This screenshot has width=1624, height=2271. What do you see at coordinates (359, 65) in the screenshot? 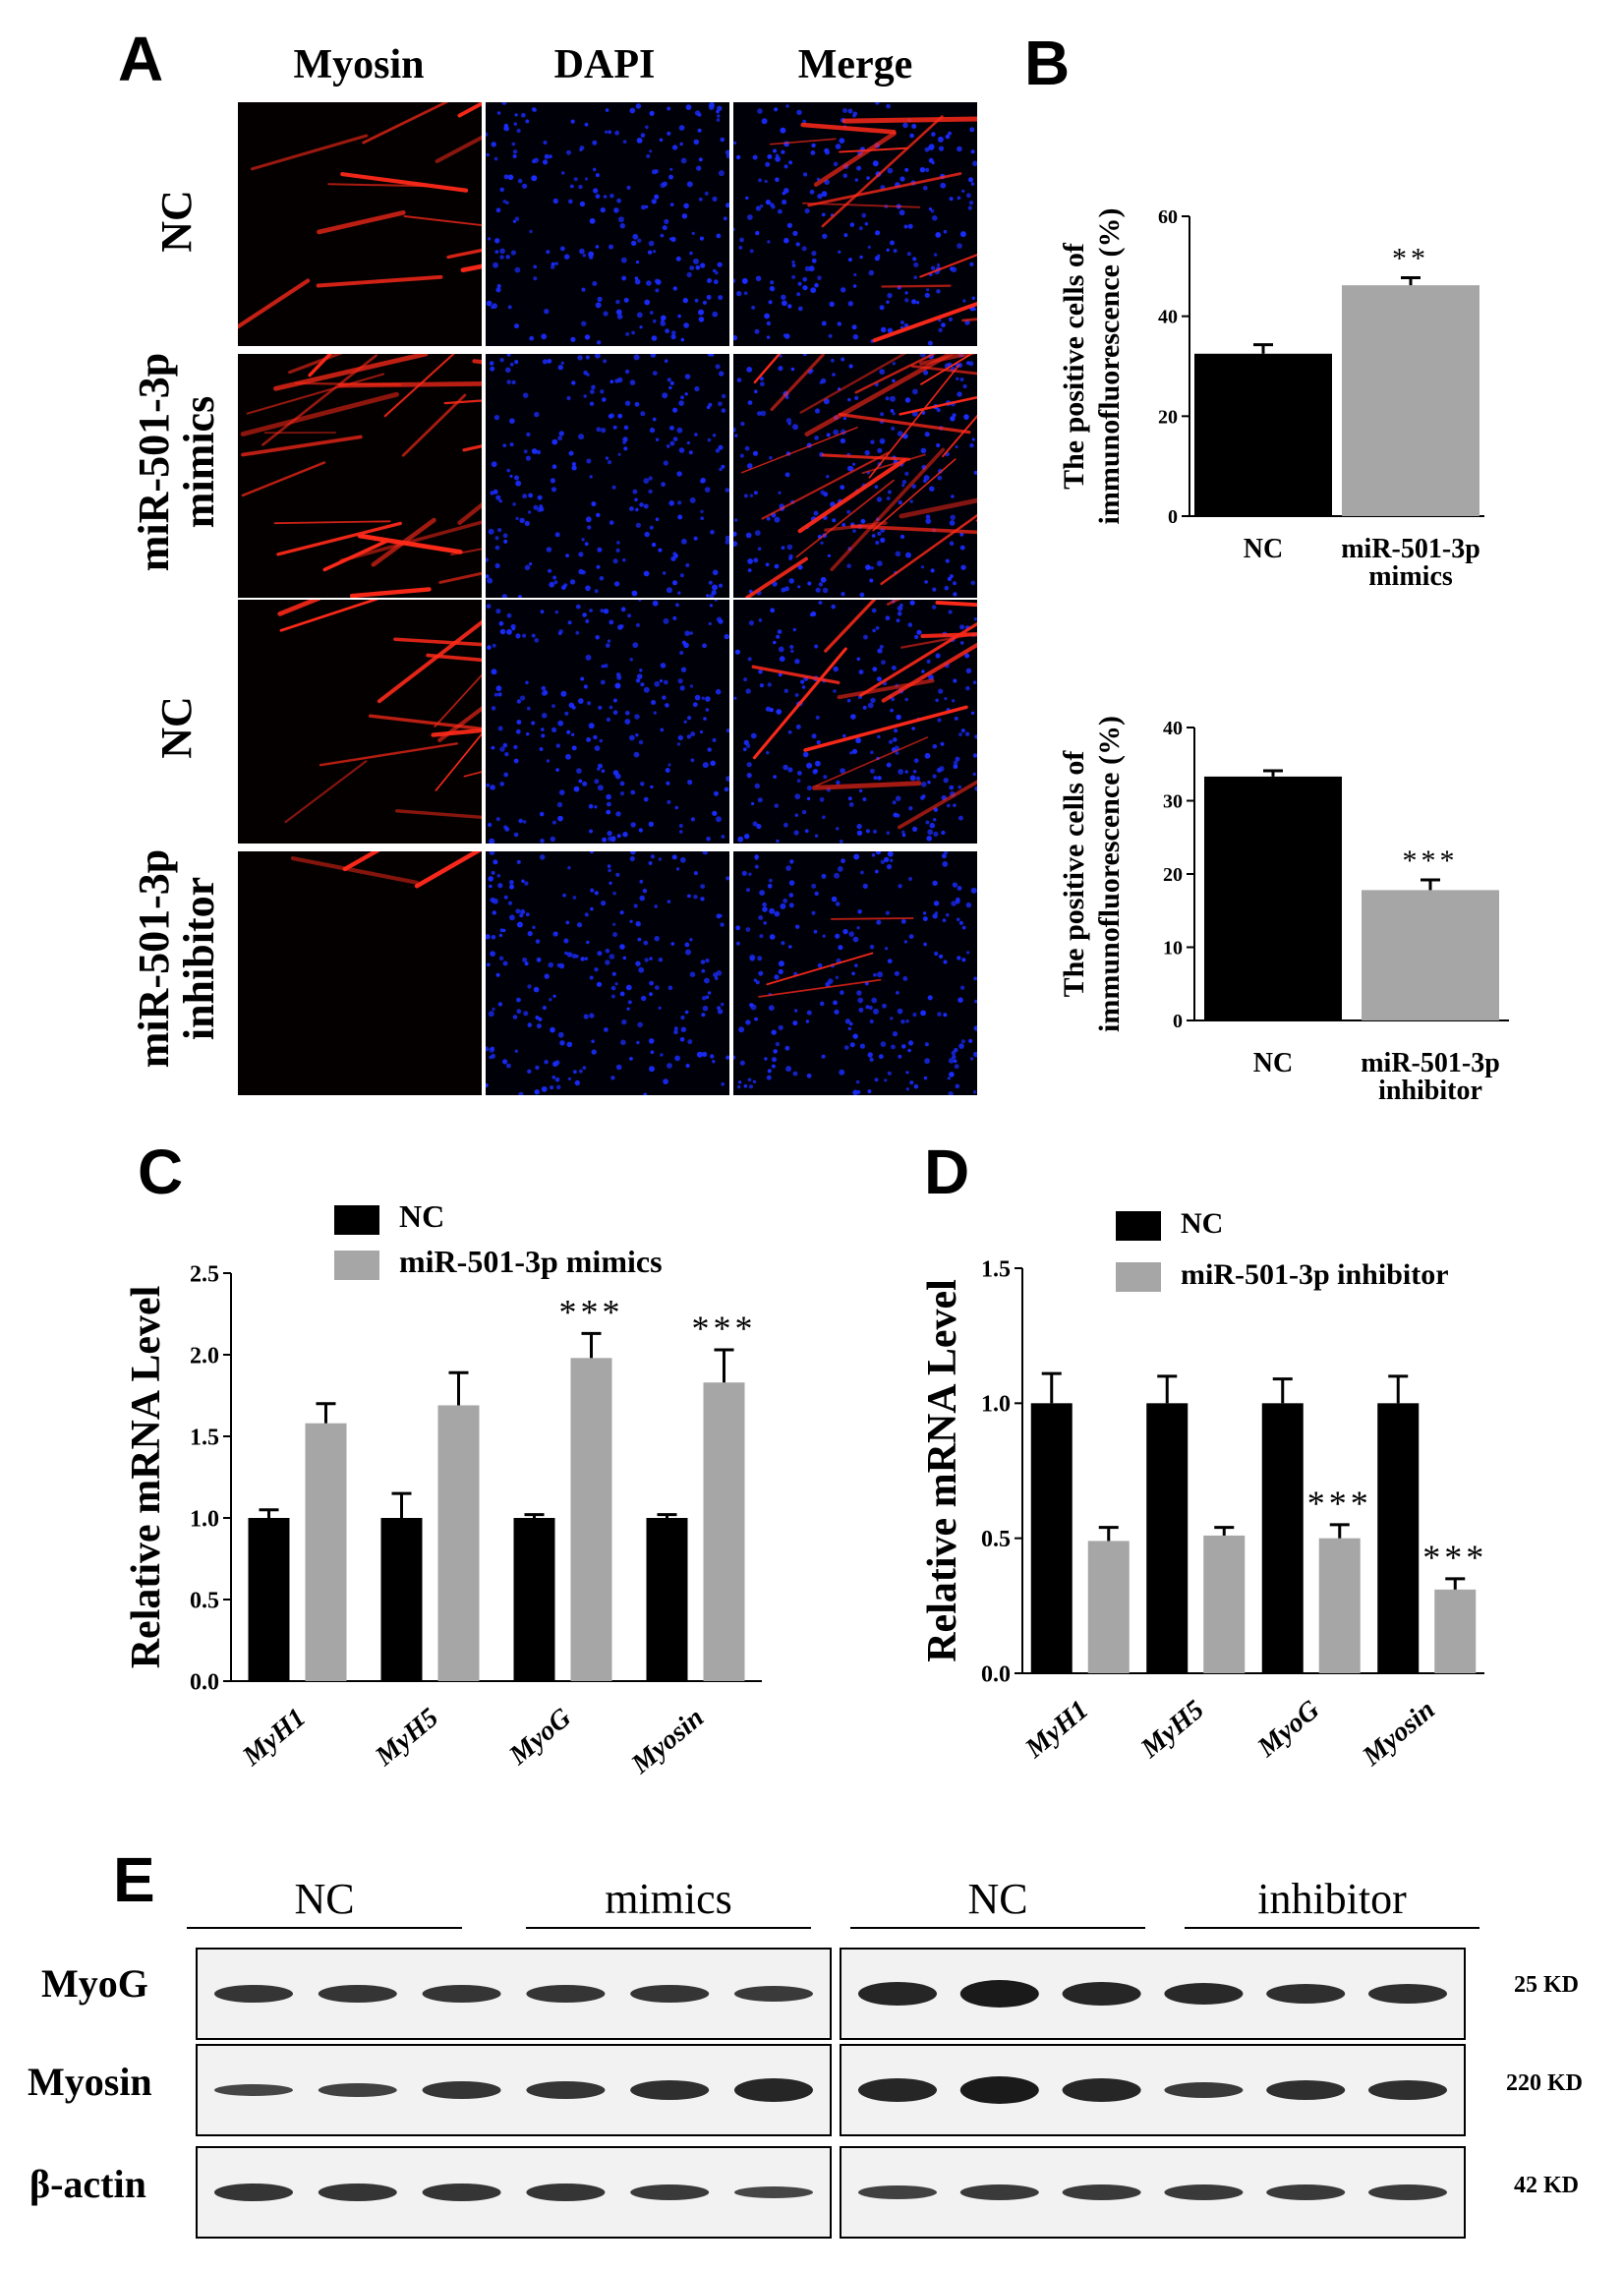
I see `column-header-myosin: Myosin` at bounding box center [359, 65].